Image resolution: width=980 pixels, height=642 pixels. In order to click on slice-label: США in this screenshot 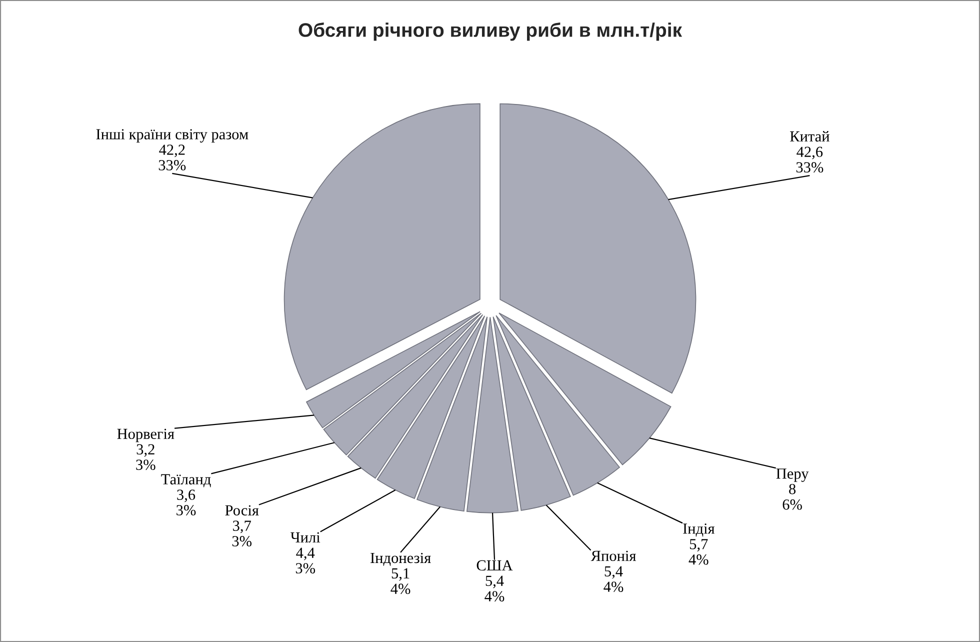, I will do `click(494, 565)`.